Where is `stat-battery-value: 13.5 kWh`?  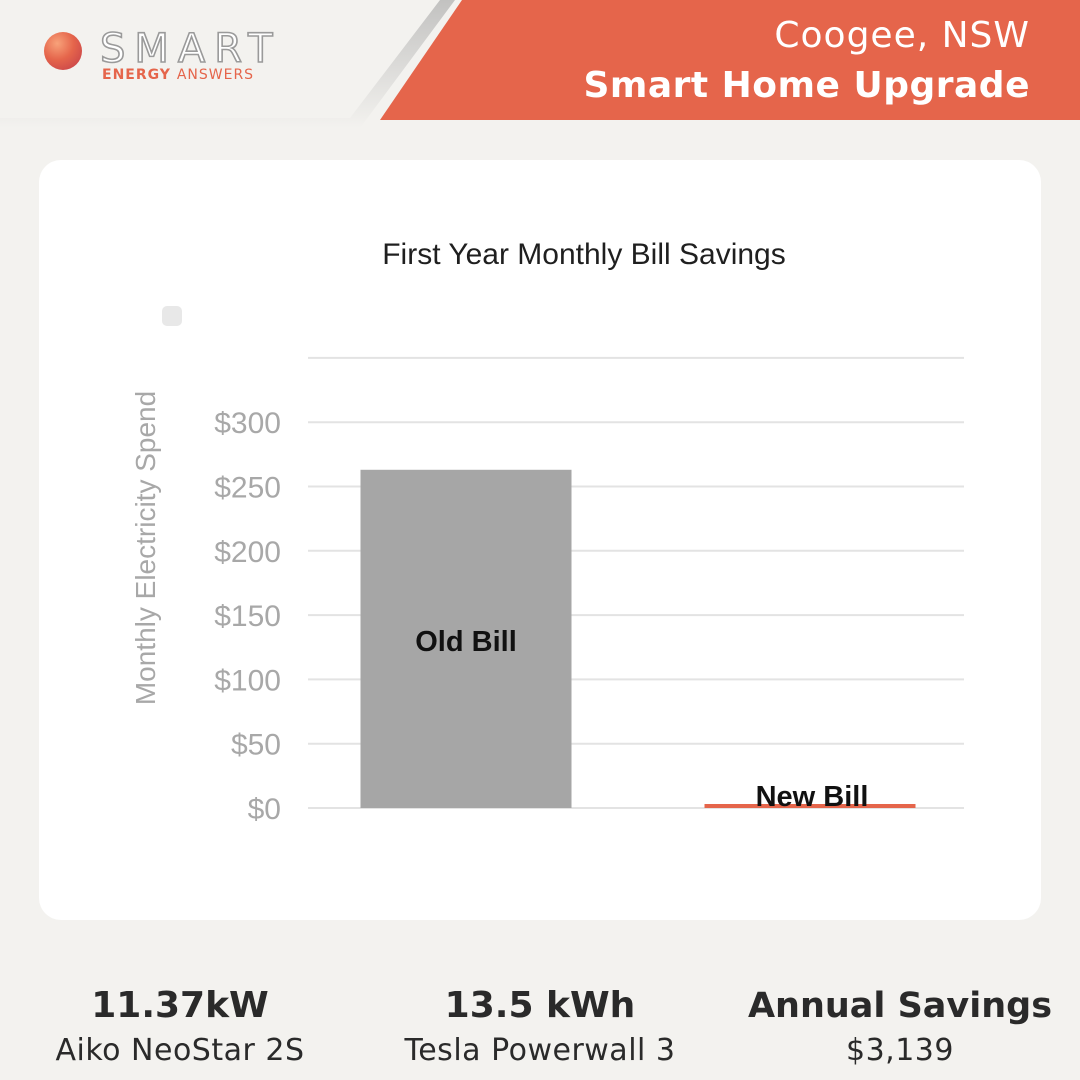
stat-battery-value: 13.5 kWh is located at coordinates (540, 1005).